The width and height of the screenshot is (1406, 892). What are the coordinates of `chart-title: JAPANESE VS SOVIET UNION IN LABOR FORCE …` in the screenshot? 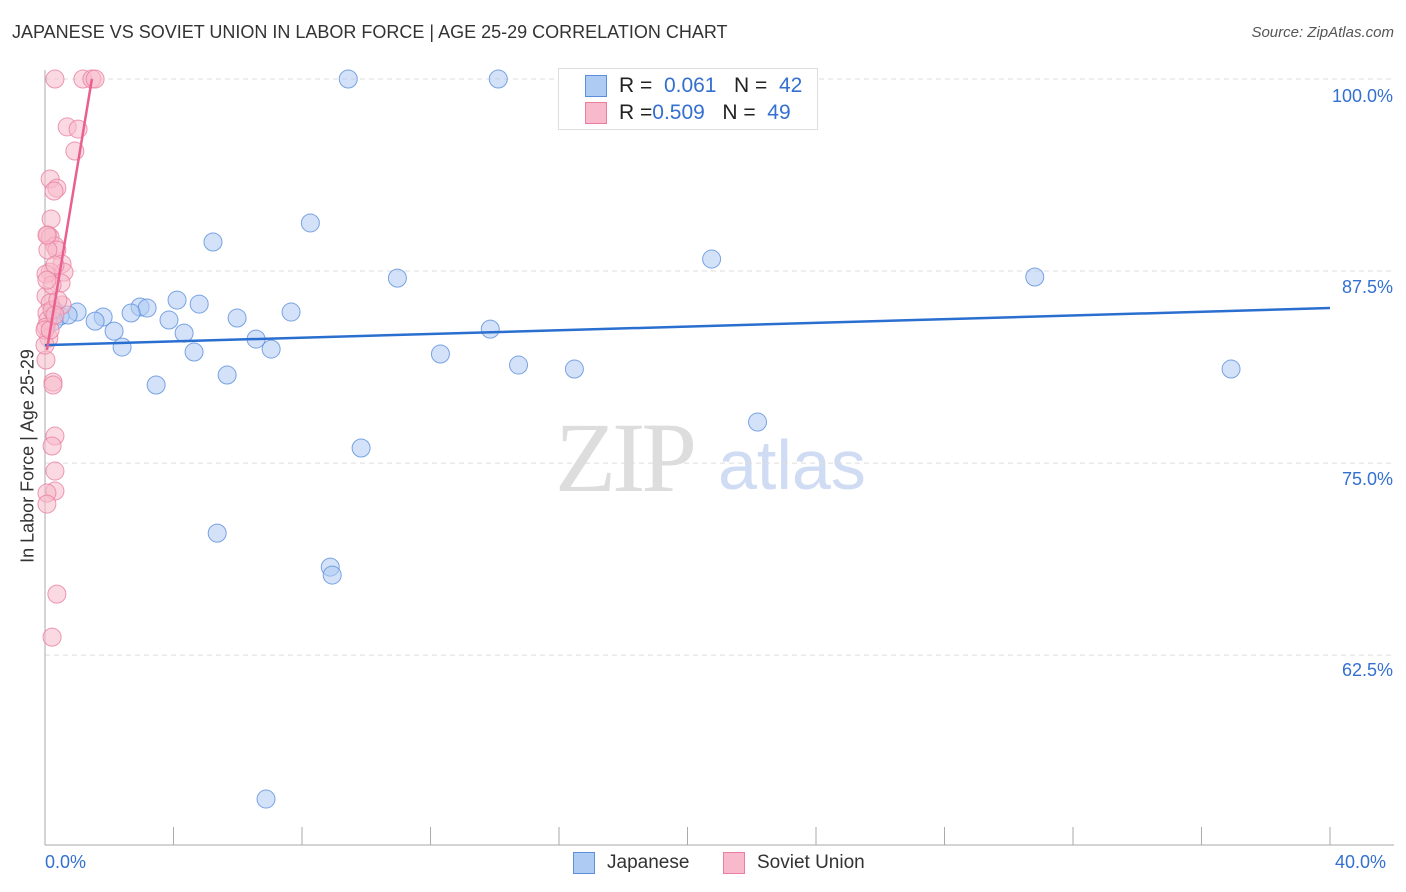 It's located at (370, 32).